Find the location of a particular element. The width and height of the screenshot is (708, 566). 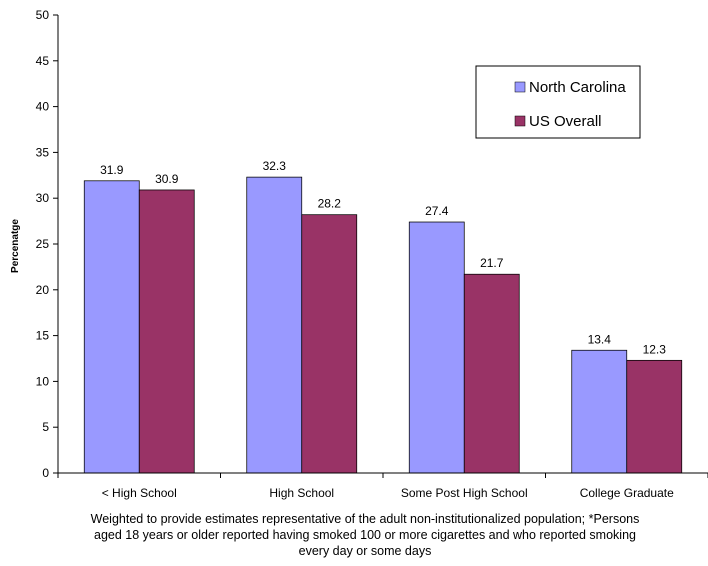

y-axis-ticks: 0 5 10 15 20 25 30 35 40 45 50 is located at coordinates (47, 244).